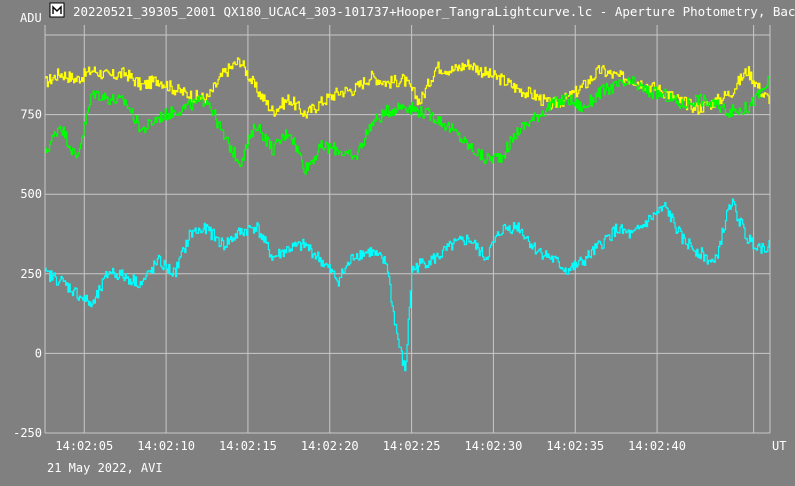 This screenshot has height=486, width=795. Describe the element at coordinates (105, 468) in the screenshot. I see `date-label: 21 May 2022, AVI` at that location.